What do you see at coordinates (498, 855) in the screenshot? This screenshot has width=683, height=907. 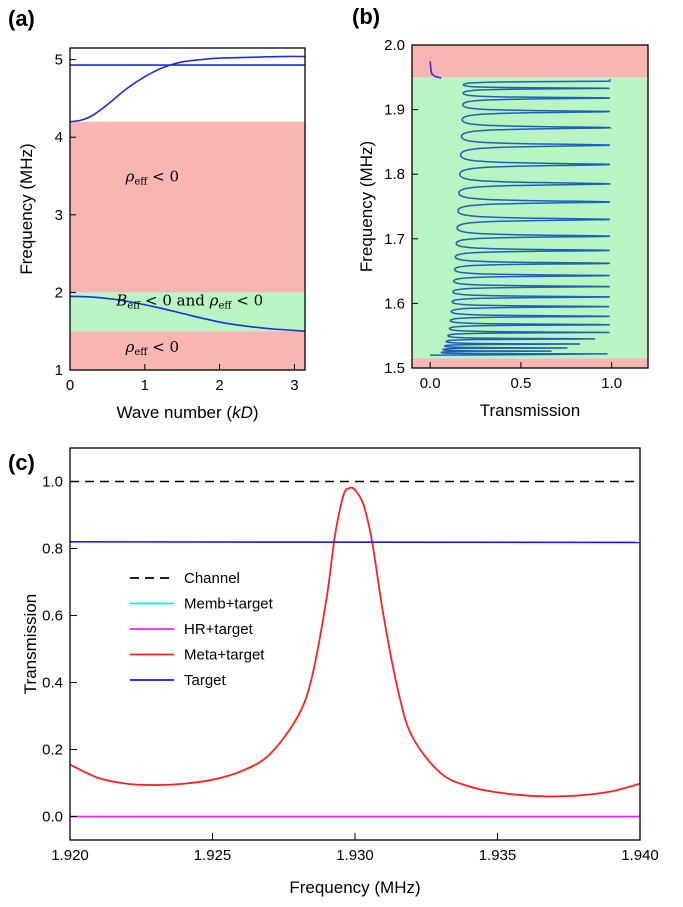 I see `chart_data.2-xtick-label: 1.935` at bounding box center [498, 855].